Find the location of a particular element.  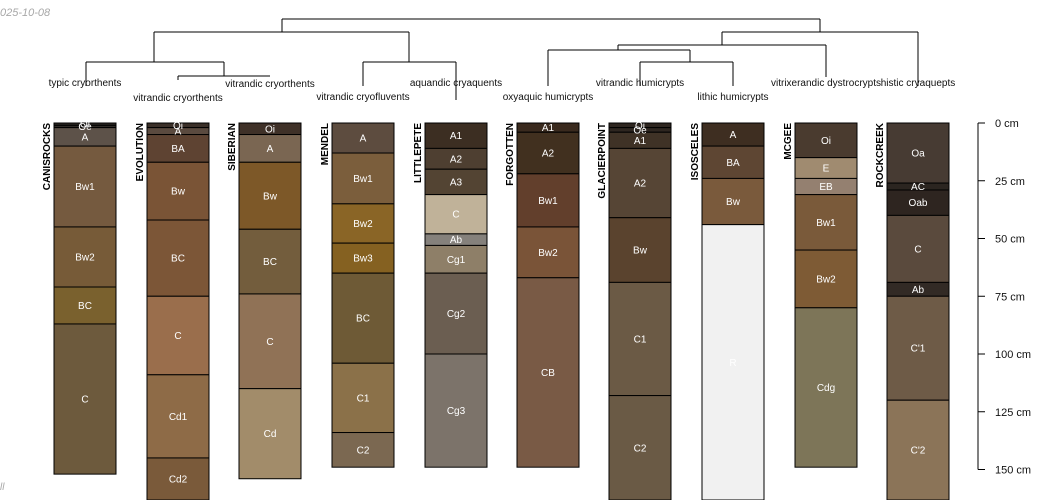

taxon-label: aquandic cryaquents is located at coordinates (456, 83).